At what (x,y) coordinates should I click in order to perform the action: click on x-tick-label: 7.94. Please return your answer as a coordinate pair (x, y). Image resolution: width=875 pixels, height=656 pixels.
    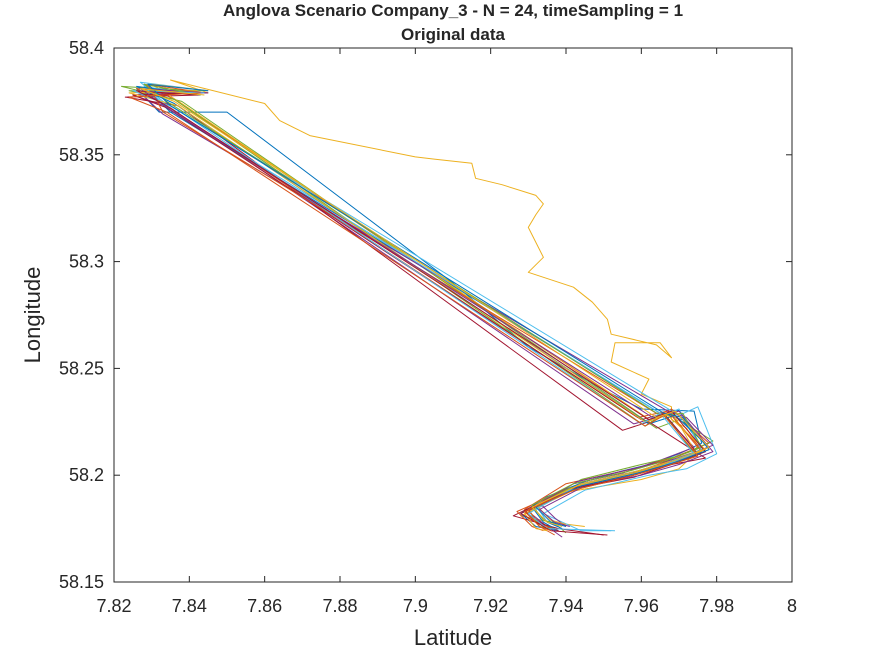
    Looking at the image, I should click on (565, 606).